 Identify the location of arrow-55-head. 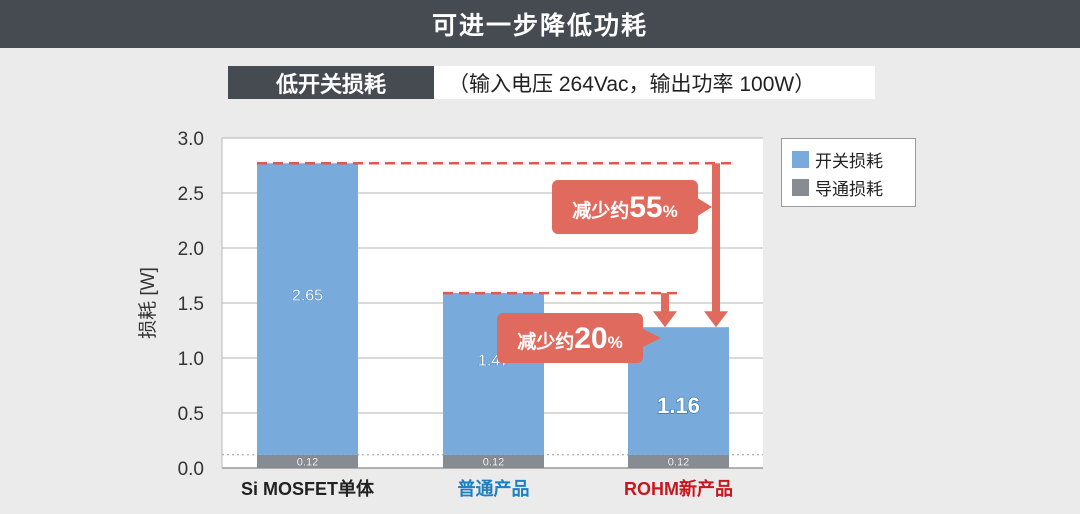
(716, 319).